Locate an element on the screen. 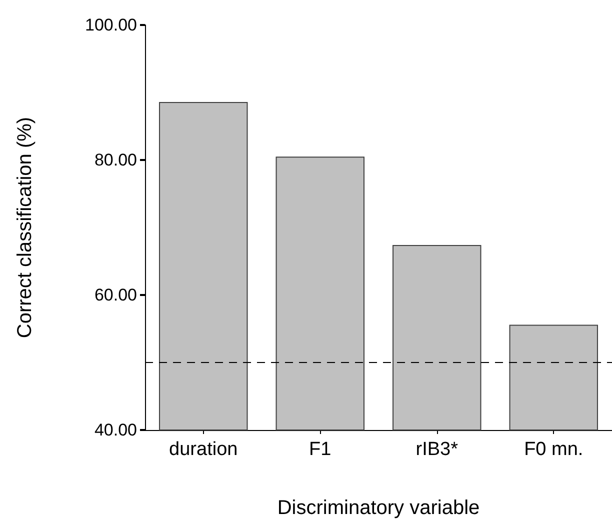 This screenshot has width=612, height=529. x-tick-label: F0 mn. is located at coordinates (554, 449).